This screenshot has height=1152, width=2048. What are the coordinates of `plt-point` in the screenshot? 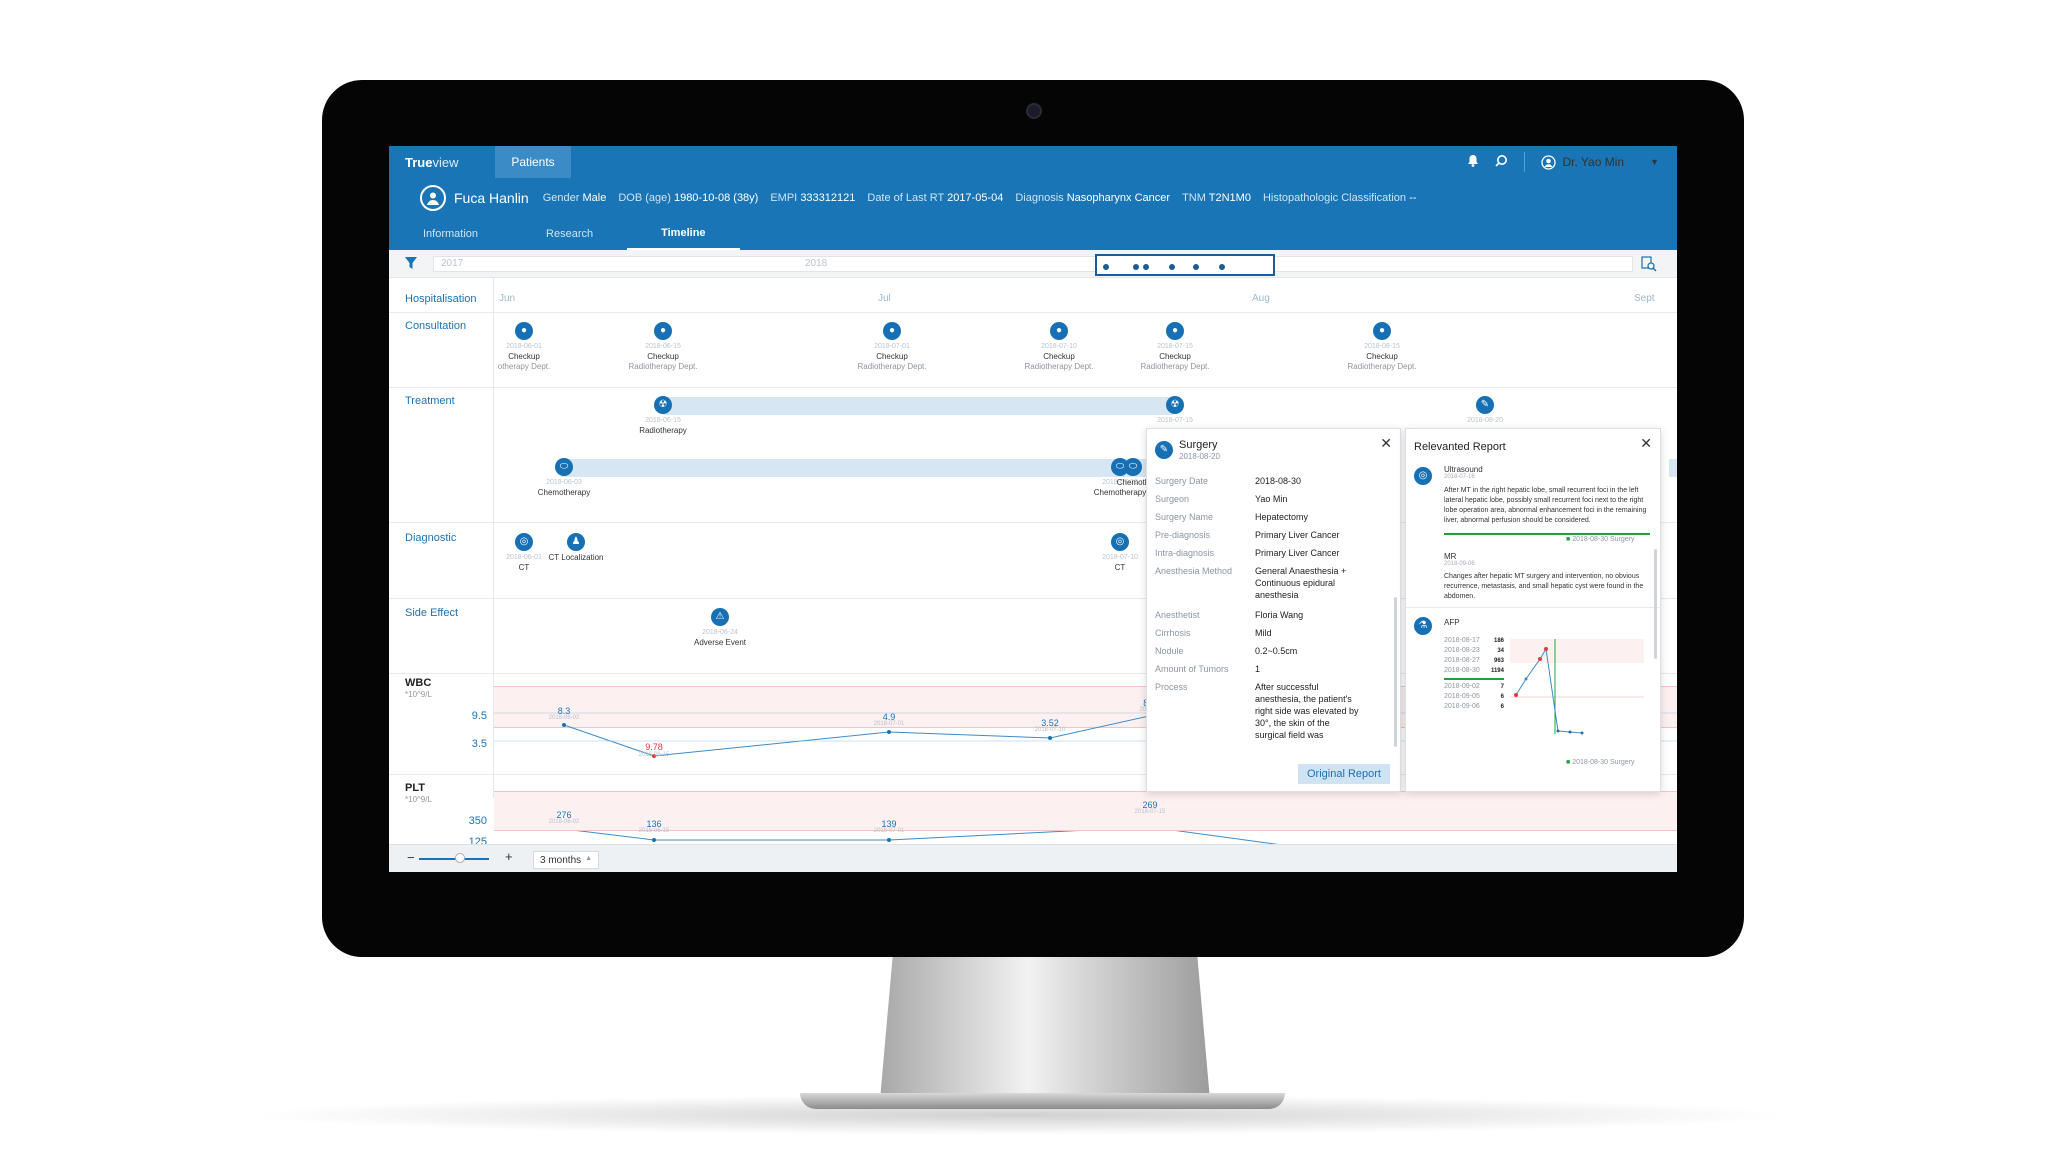 It's located at (889, 840).